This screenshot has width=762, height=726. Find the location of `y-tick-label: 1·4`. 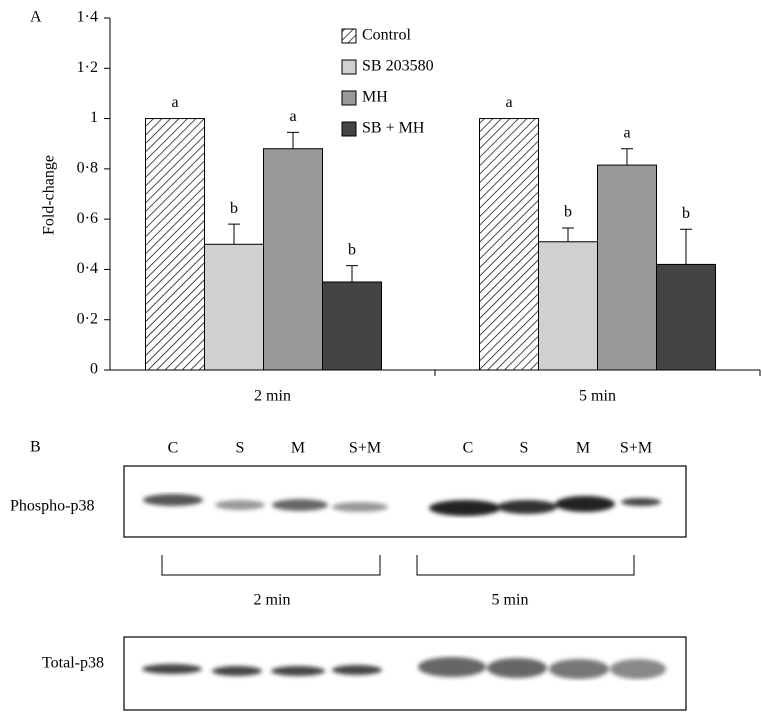

y-tick-label: 1·4 is located at coordinates (87, 17).